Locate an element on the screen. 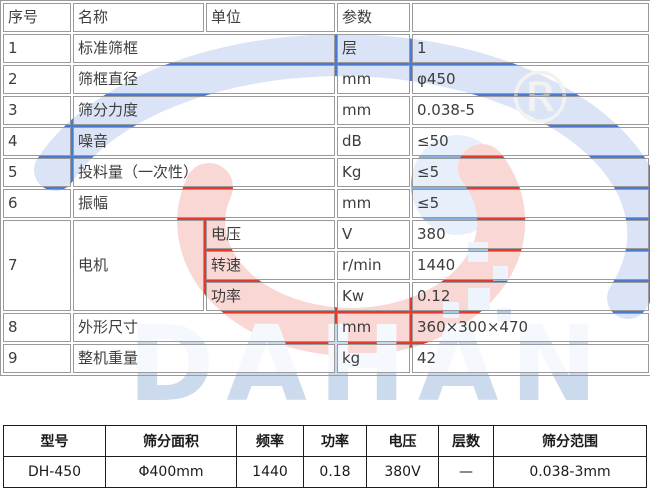 The width and height of the screenshot is (650, 489). row-name: 电机 is located at coordinates (138, 265).